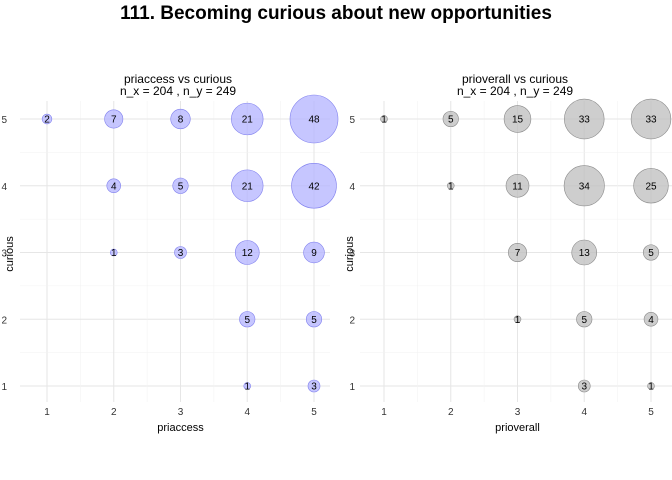  I want to click on panel-title: prioverall vs curious, so click(515, 79).